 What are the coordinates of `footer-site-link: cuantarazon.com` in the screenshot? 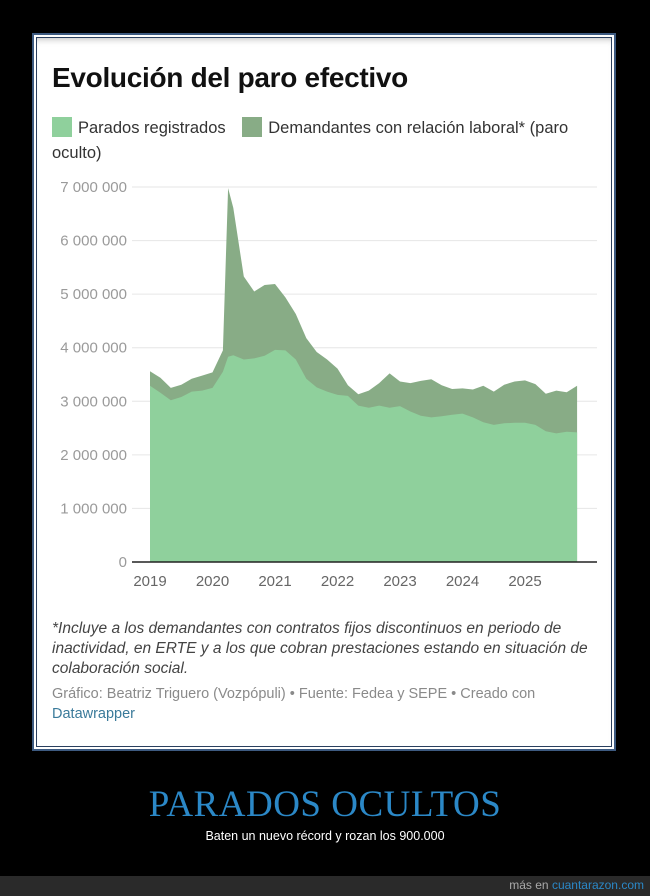 It's located at (597, 885).